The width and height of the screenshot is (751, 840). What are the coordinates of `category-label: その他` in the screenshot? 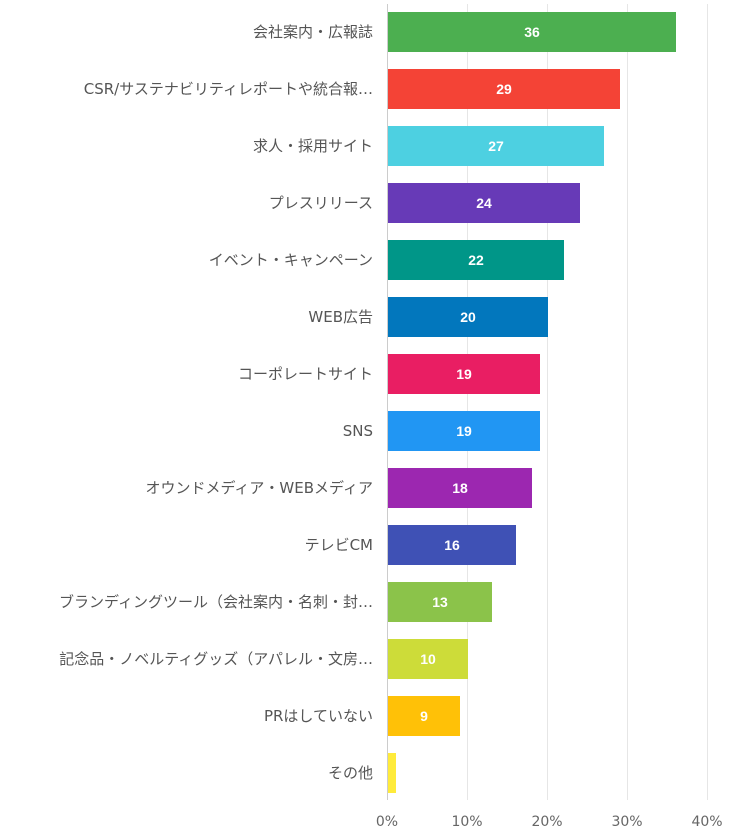 It's located at (350, 773).